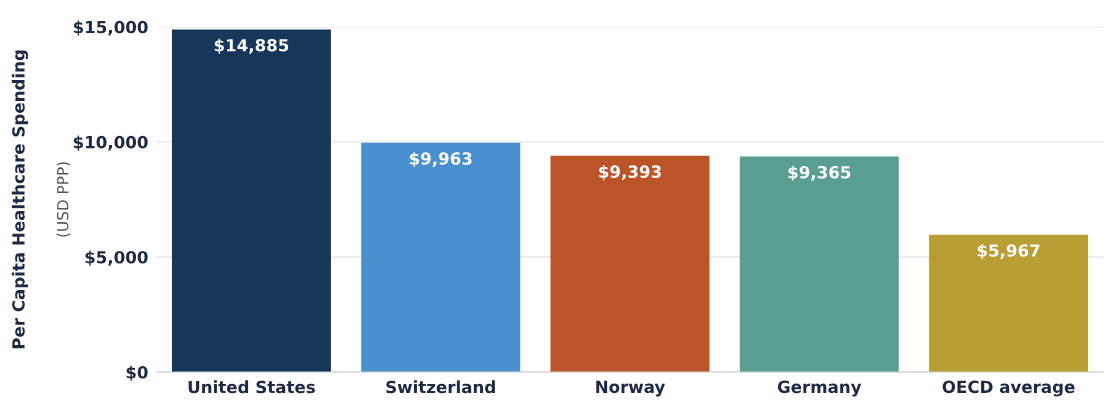  I want to click on x-tick-label: Switzerland, so click(440, 387).